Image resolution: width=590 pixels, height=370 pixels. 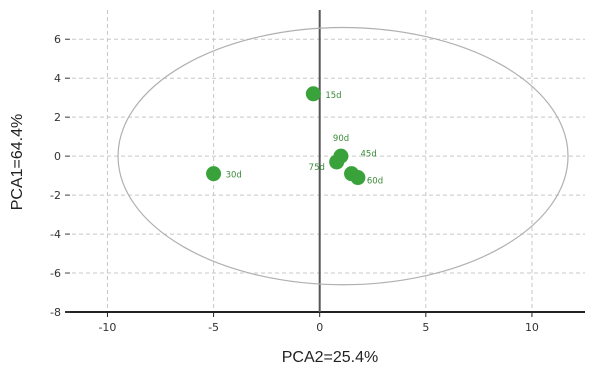 What do you see at coordinates (358, 178) in the screenshot?
I see `scatter-point-60d` at bounding box center [358, 178].